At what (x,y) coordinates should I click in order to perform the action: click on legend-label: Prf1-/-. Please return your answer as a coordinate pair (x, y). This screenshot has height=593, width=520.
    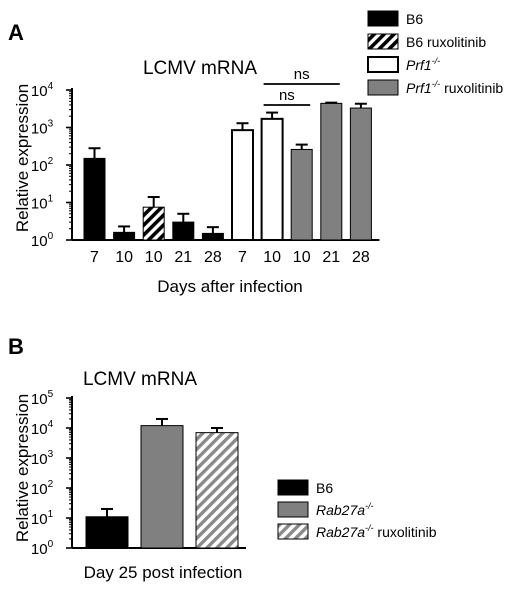
    Looking at the image, I should click on (423, 64).